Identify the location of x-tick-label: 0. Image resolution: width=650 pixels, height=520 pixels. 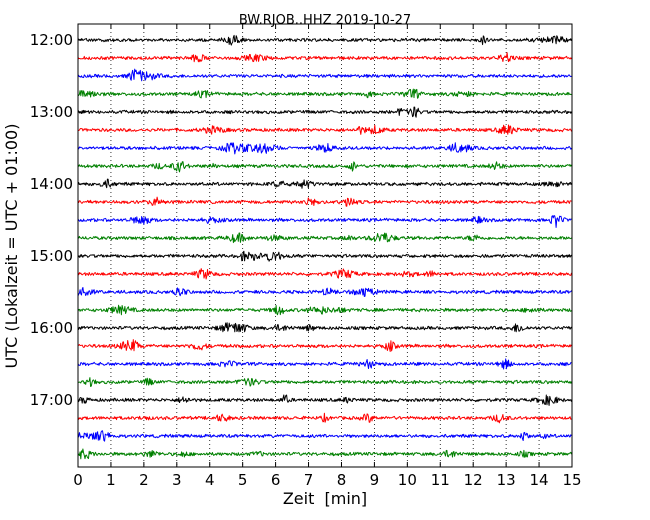
(78, 480).